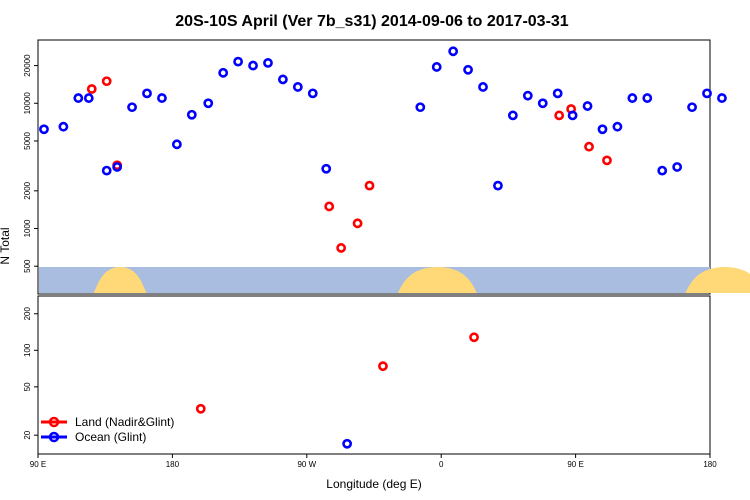  Describe the element at coordinates (27, 103) in the screenshot. I see `upper-y-tick-label: 10000` at that location.